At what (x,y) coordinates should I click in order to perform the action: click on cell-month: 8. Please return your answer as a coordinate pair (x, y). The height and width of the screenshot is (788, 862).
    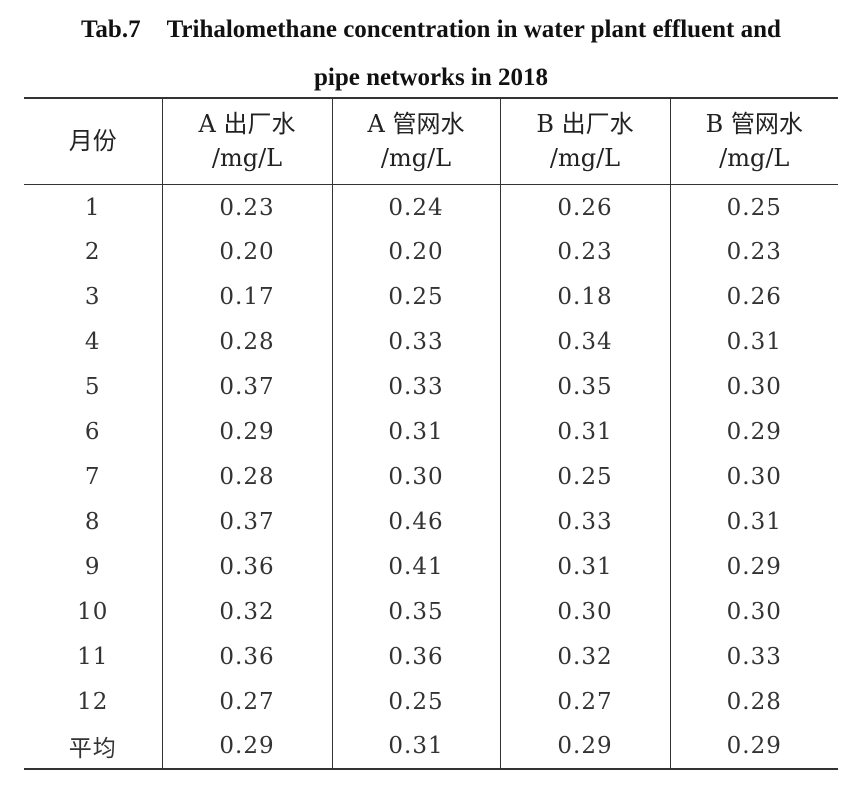
    Looking at the image, I should click on (92, 521).